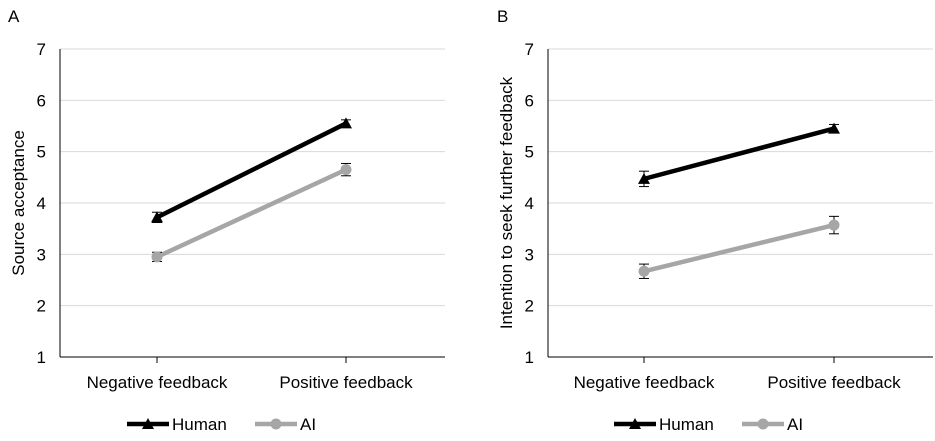  What do you see at coordinates (502, 16) in the screenshot?
I see `panel-label: B` at bounding box center [502, 16].